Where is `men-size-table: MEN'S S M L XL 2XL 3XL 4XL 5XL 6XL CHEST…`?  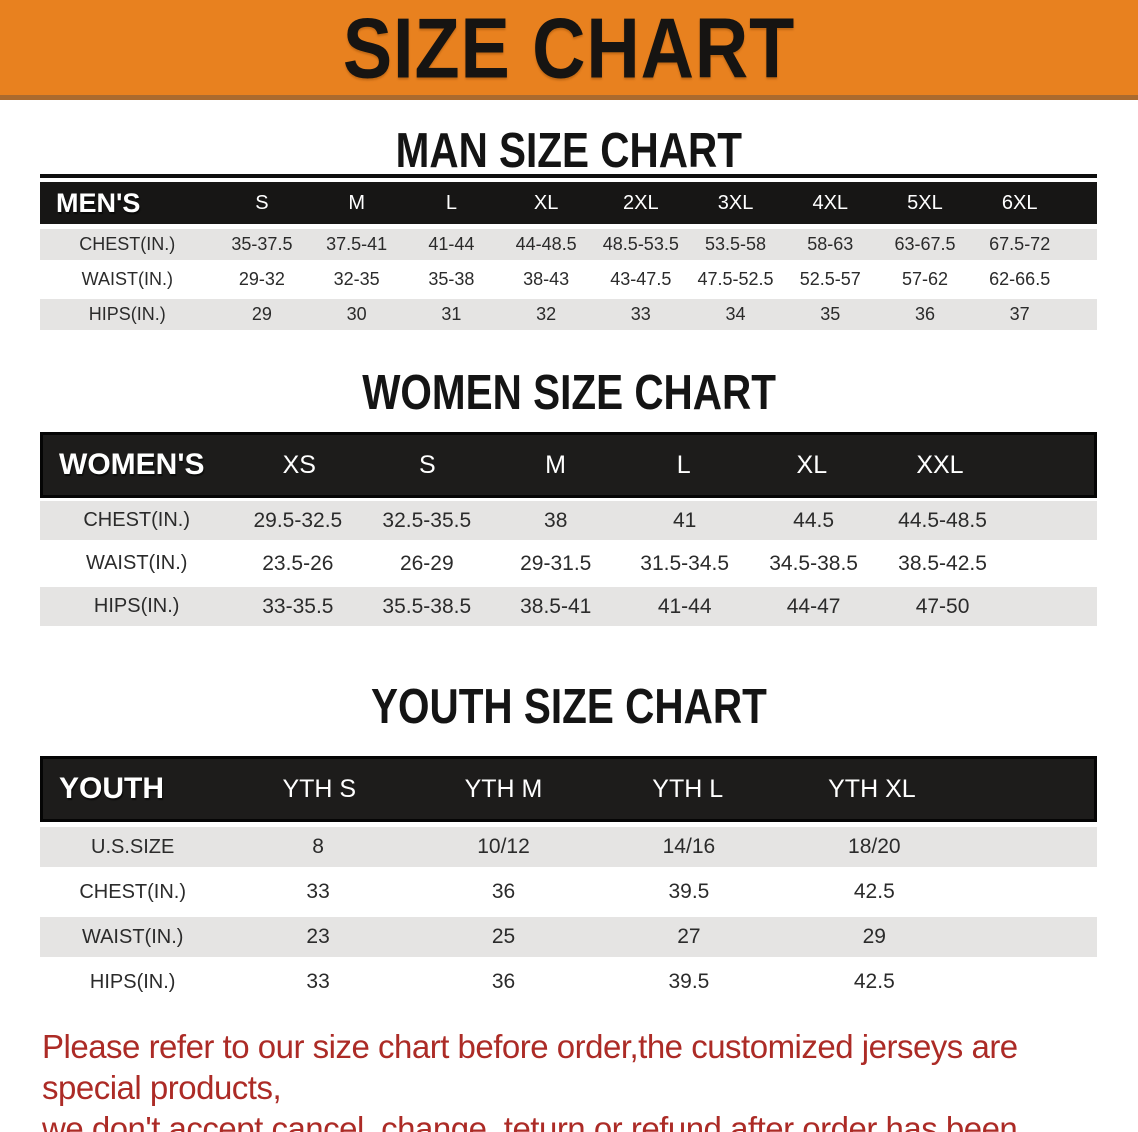
men-size-table: MEN'S S M L XL 2XL 3XL 4XL 5XL 6XL CHEST… is located at coordinates (568, 252).